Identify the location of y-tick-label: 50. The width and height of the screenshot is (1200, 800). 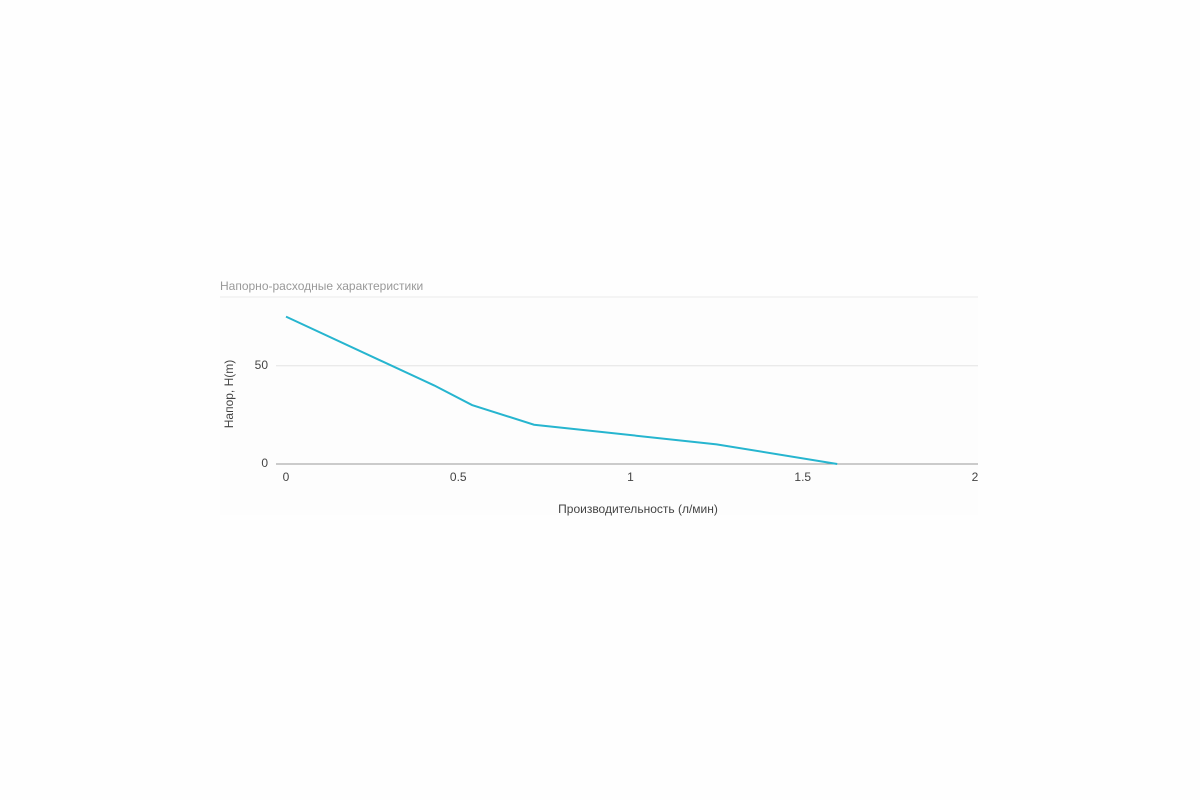
(262, 365).